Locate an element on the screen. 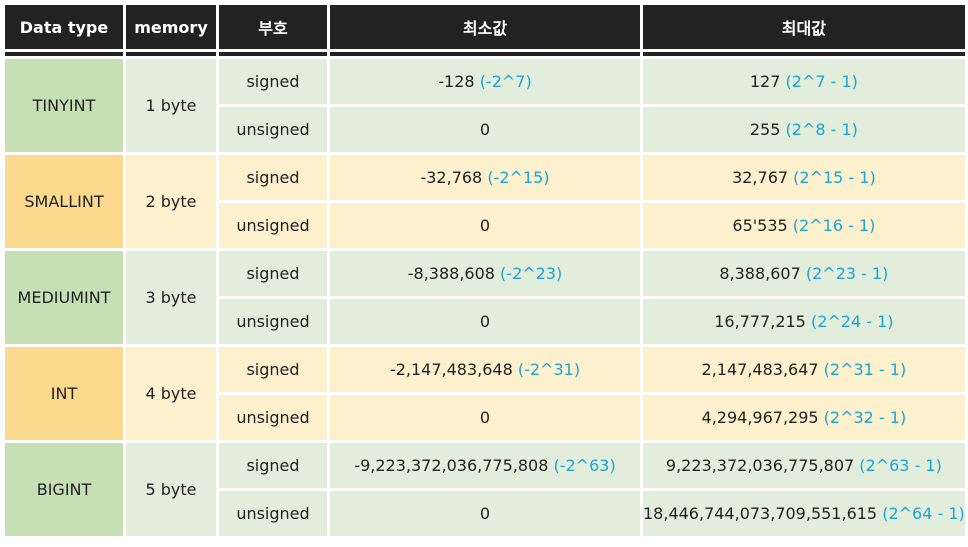 The width and height of the screenshot is (968, 547). max-expression: (2^24 - 1) is located at coordinates (852, 321).